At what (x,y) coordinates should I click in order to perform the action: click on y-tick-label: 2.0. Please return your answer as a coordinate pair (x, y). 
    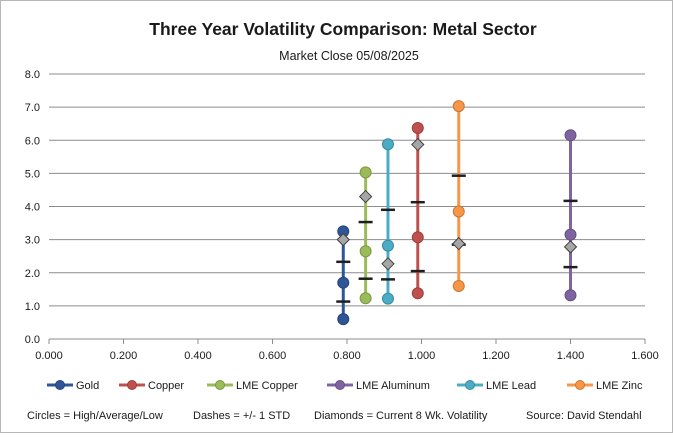
    Looking at the image, I should click on (32, 274).